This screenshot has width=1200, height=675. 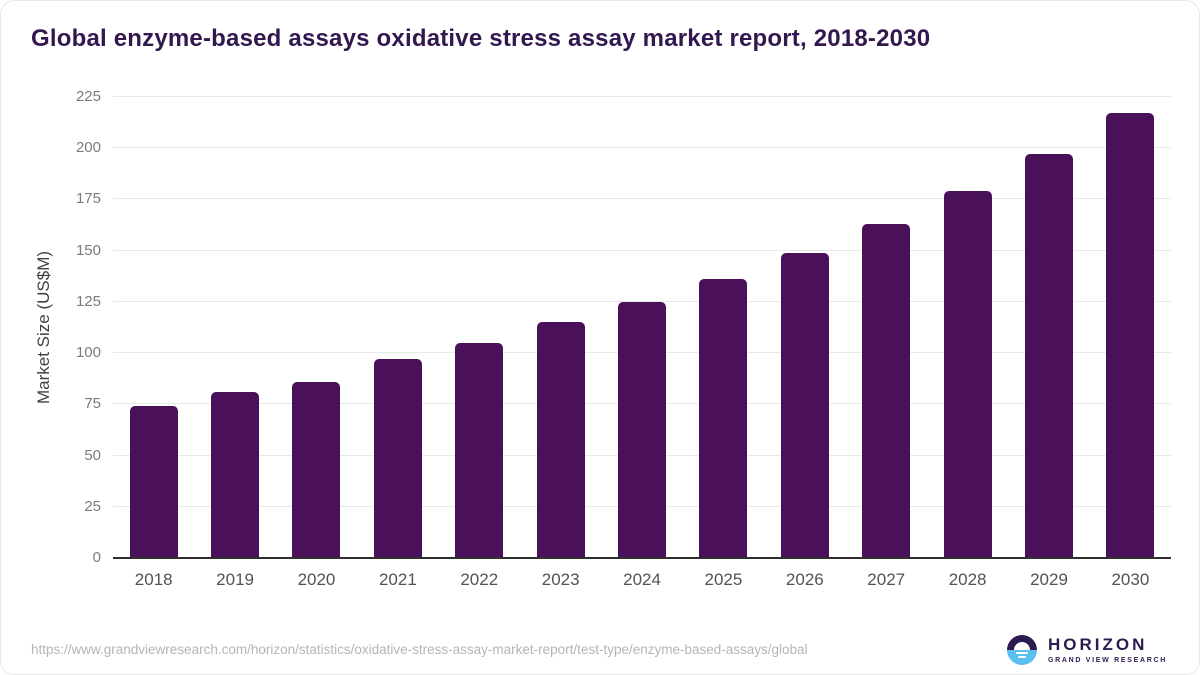 I want to click on x-tick-label-2029: 2029, so click(x=1049, y=579).